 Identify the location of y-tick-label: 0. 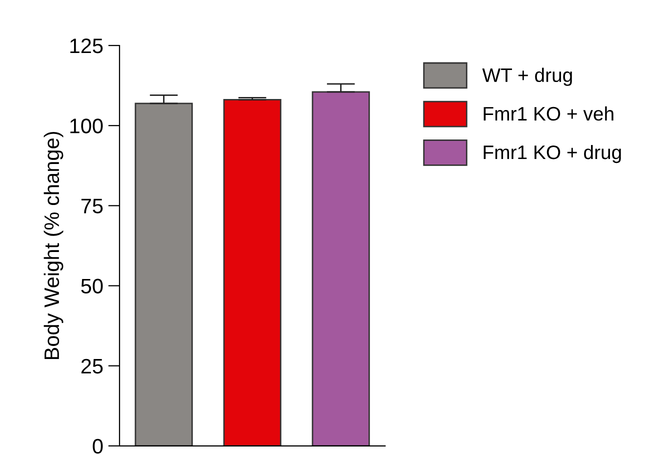
(97, 446).